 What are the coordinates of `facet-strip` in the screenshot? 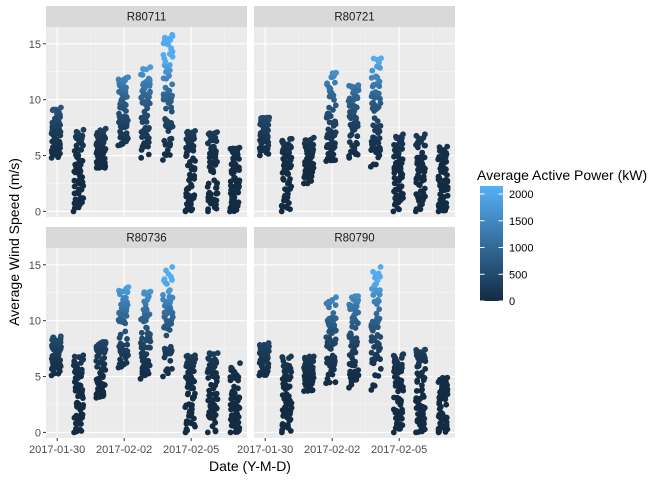 It's located at (354, 16).